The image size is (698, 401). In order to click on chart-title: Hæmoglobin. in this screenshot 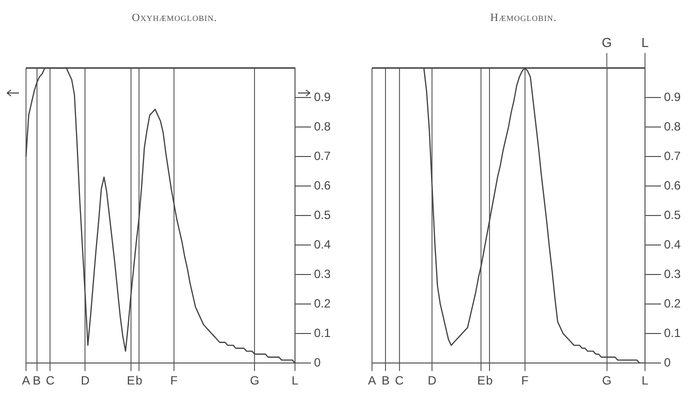, I will do `click(523, 18)`.